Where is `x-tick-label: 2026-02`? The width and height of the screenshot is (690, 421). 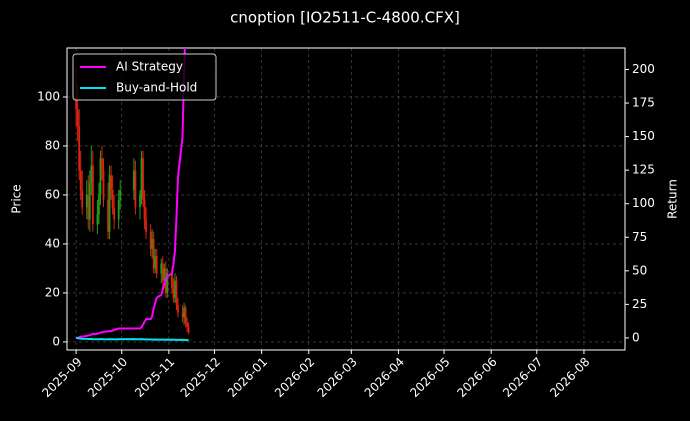 x-tick-label: 2026-02 is located at coordinates (294, 377).